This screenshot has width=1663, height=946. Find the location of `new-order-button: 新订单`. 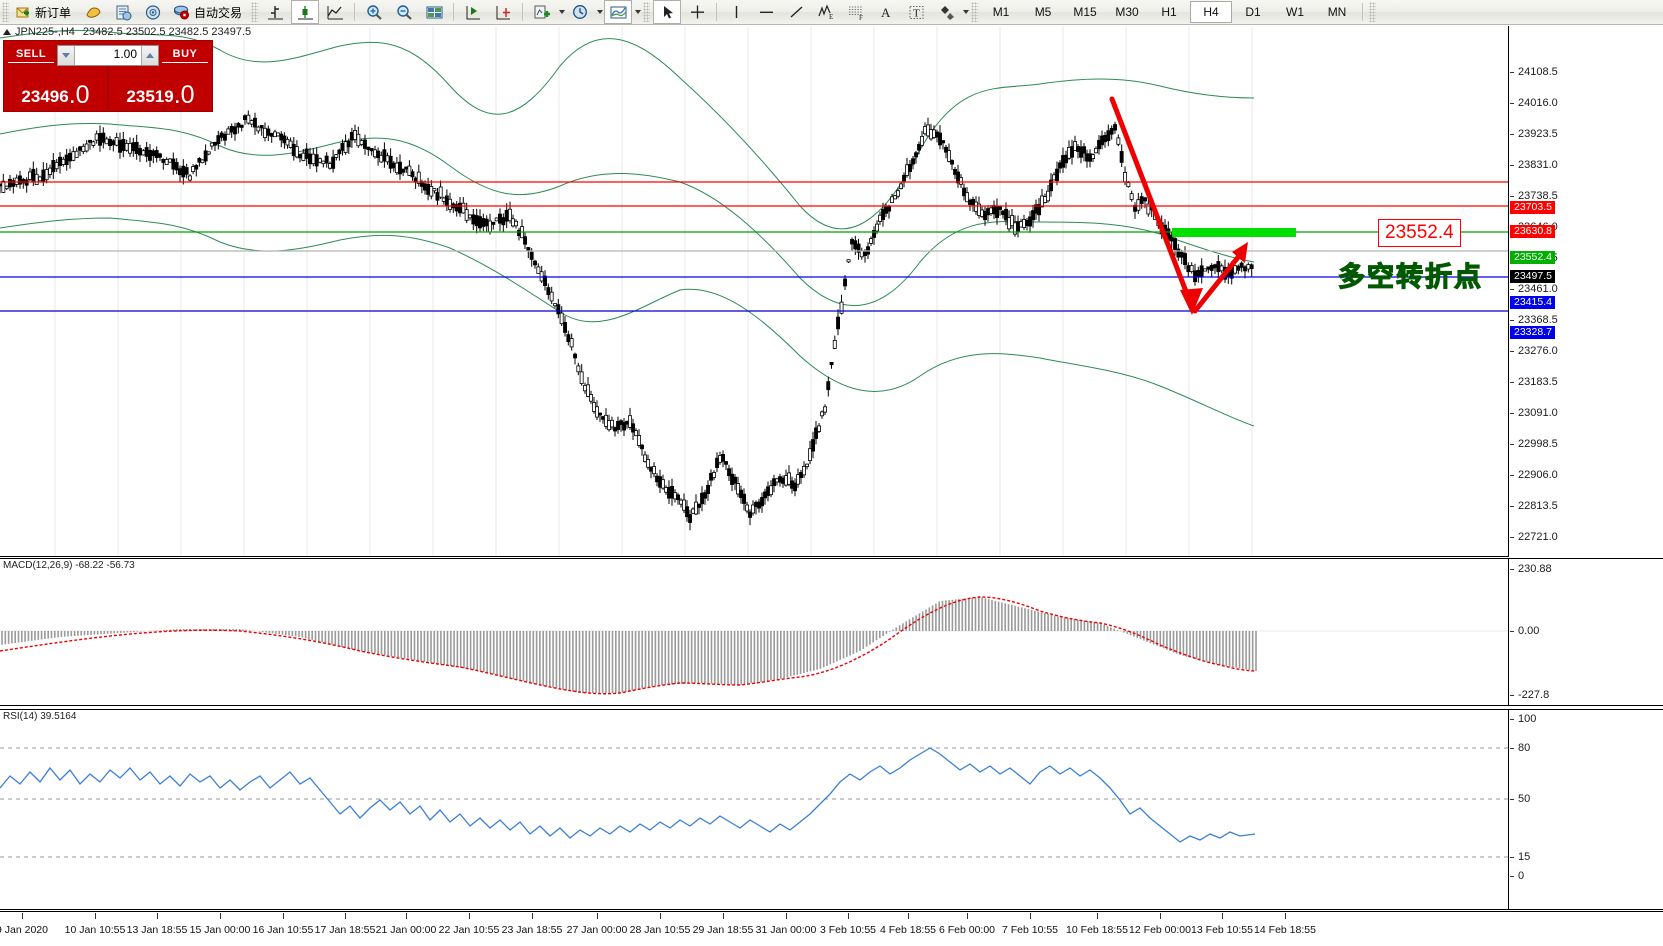

new-order-button: 新订单 is located at coordinates (44, 12).